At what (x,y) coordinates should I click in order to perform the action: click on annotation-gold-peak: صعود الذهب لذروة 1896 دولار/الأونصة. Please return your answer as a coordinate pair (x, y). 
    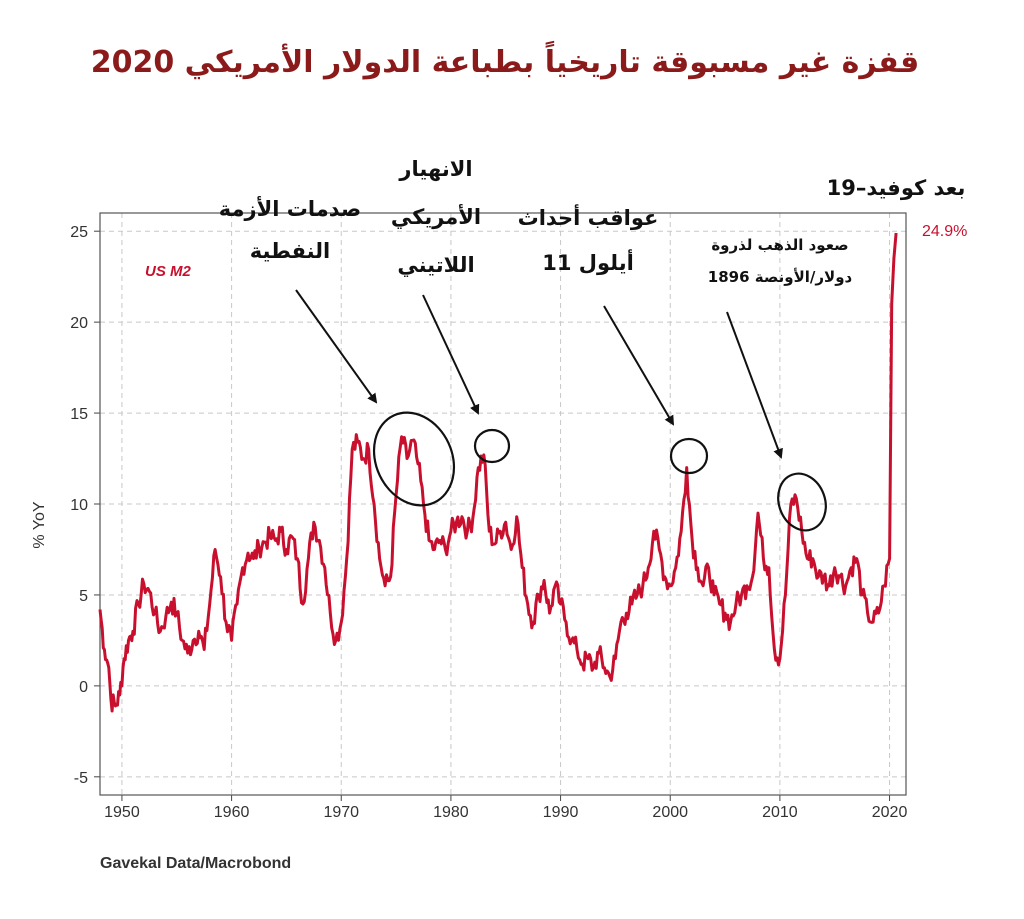
    Looking at the image, I should click on (780, 384).